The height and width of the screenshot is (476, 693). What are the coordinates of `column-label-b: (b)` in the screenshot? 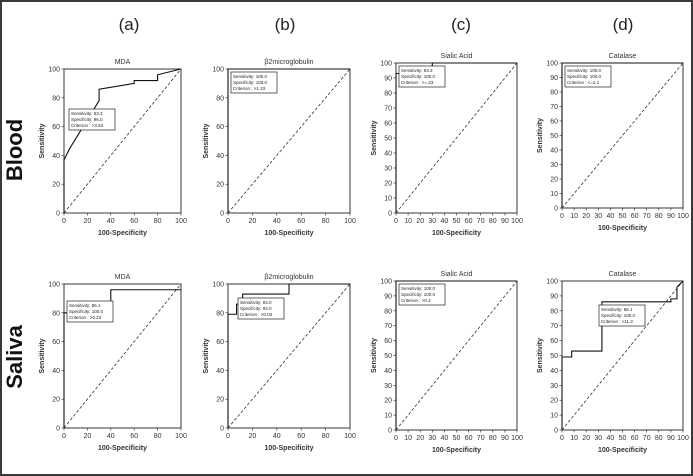 It's located at (285, 24).